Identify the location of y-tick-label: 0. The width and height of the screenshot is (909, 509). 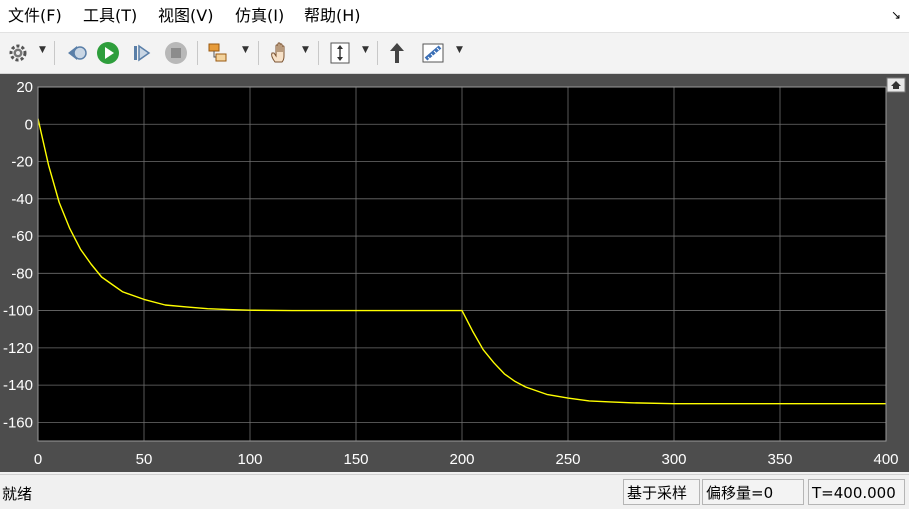
(29, 124).